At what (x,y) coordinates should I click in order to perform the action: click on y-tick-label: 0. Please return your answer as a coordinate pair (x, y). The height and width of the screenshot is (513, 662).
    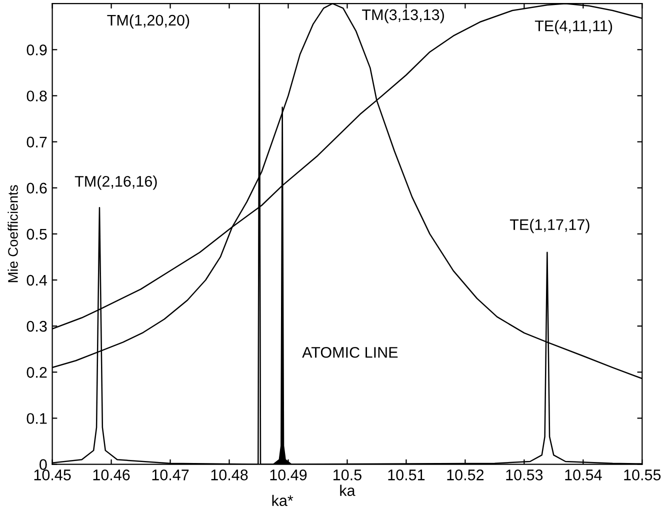
    Looking at the image, I should click on (43, 464).